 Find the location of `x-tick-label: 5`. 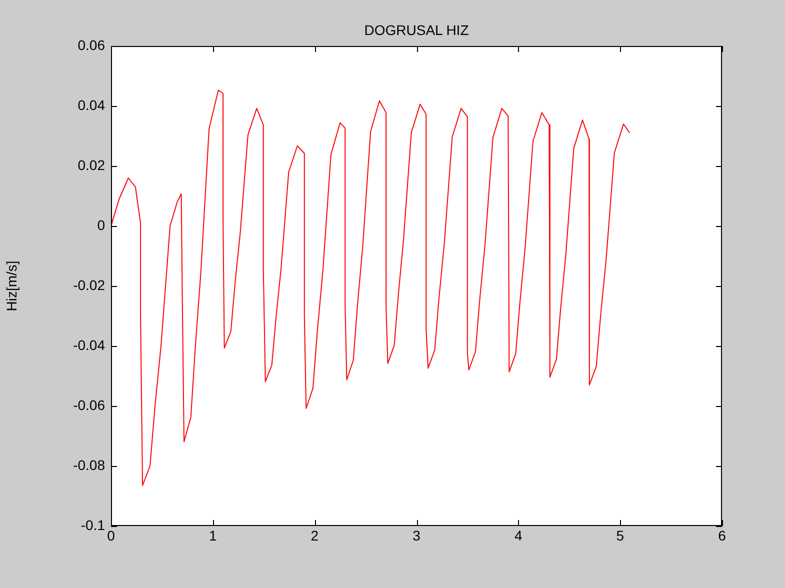

x-tick-label: 5 is located at coordinates (620, 535).